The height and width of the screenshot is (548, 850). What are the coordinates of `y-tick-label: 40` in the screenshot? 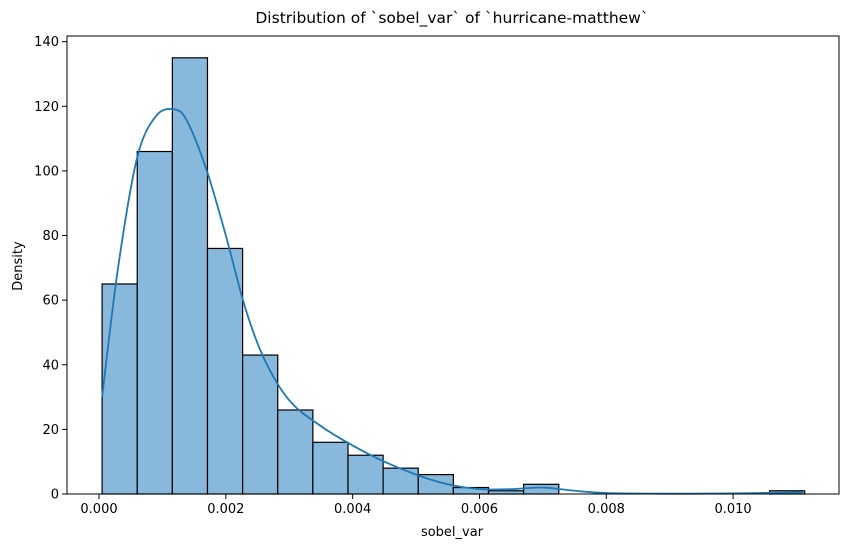 It's located at (50, 365).